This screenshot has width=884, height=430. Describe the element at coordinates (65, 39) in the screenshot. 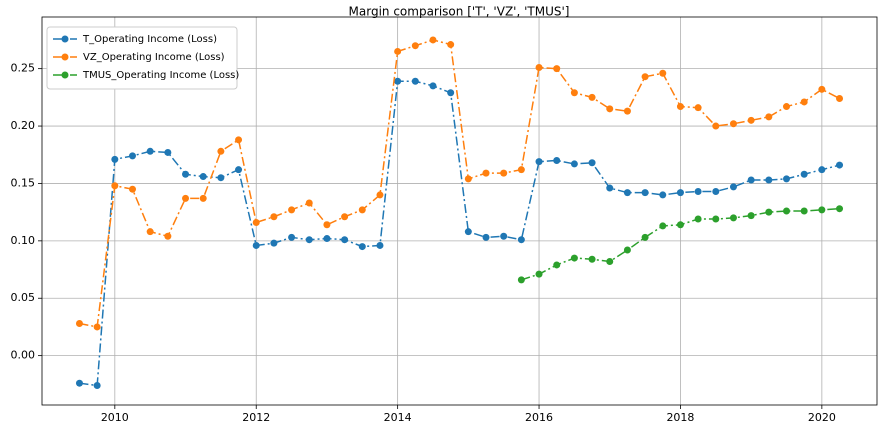

I see `legend-marker` at that location.